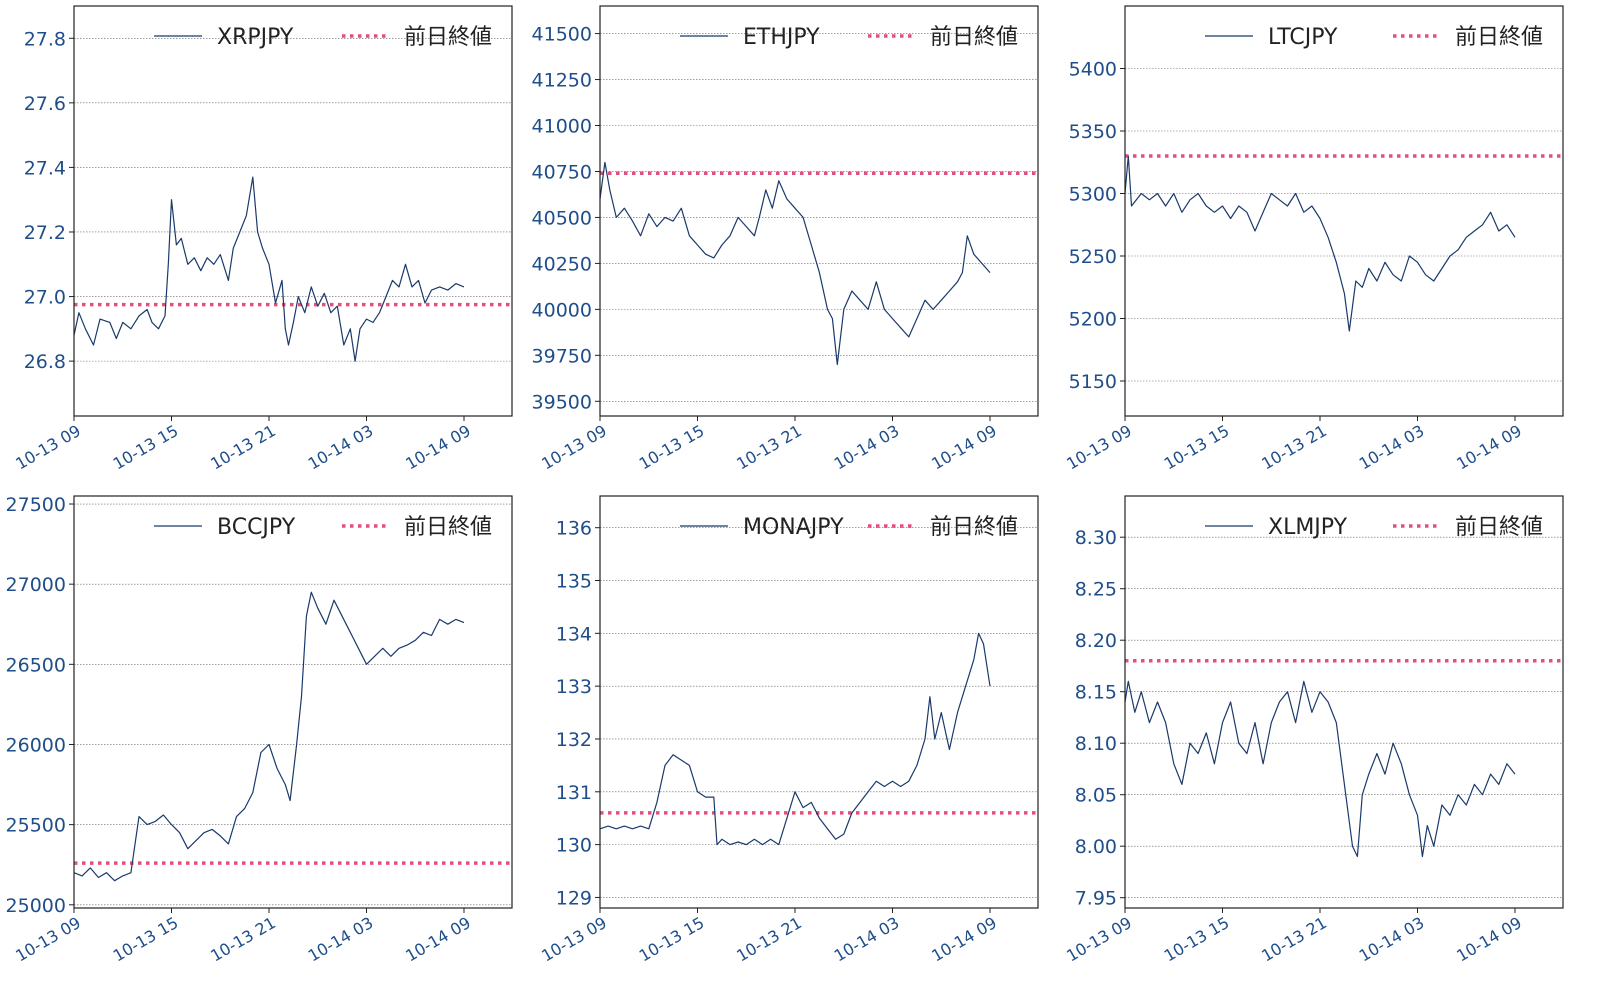 The width and height of the screenshot is (1600, 990). What do you see at coordinates (562, 310) in the screenshot?
I see `y-tick-label: 40000` at bounding box center [562, 310].